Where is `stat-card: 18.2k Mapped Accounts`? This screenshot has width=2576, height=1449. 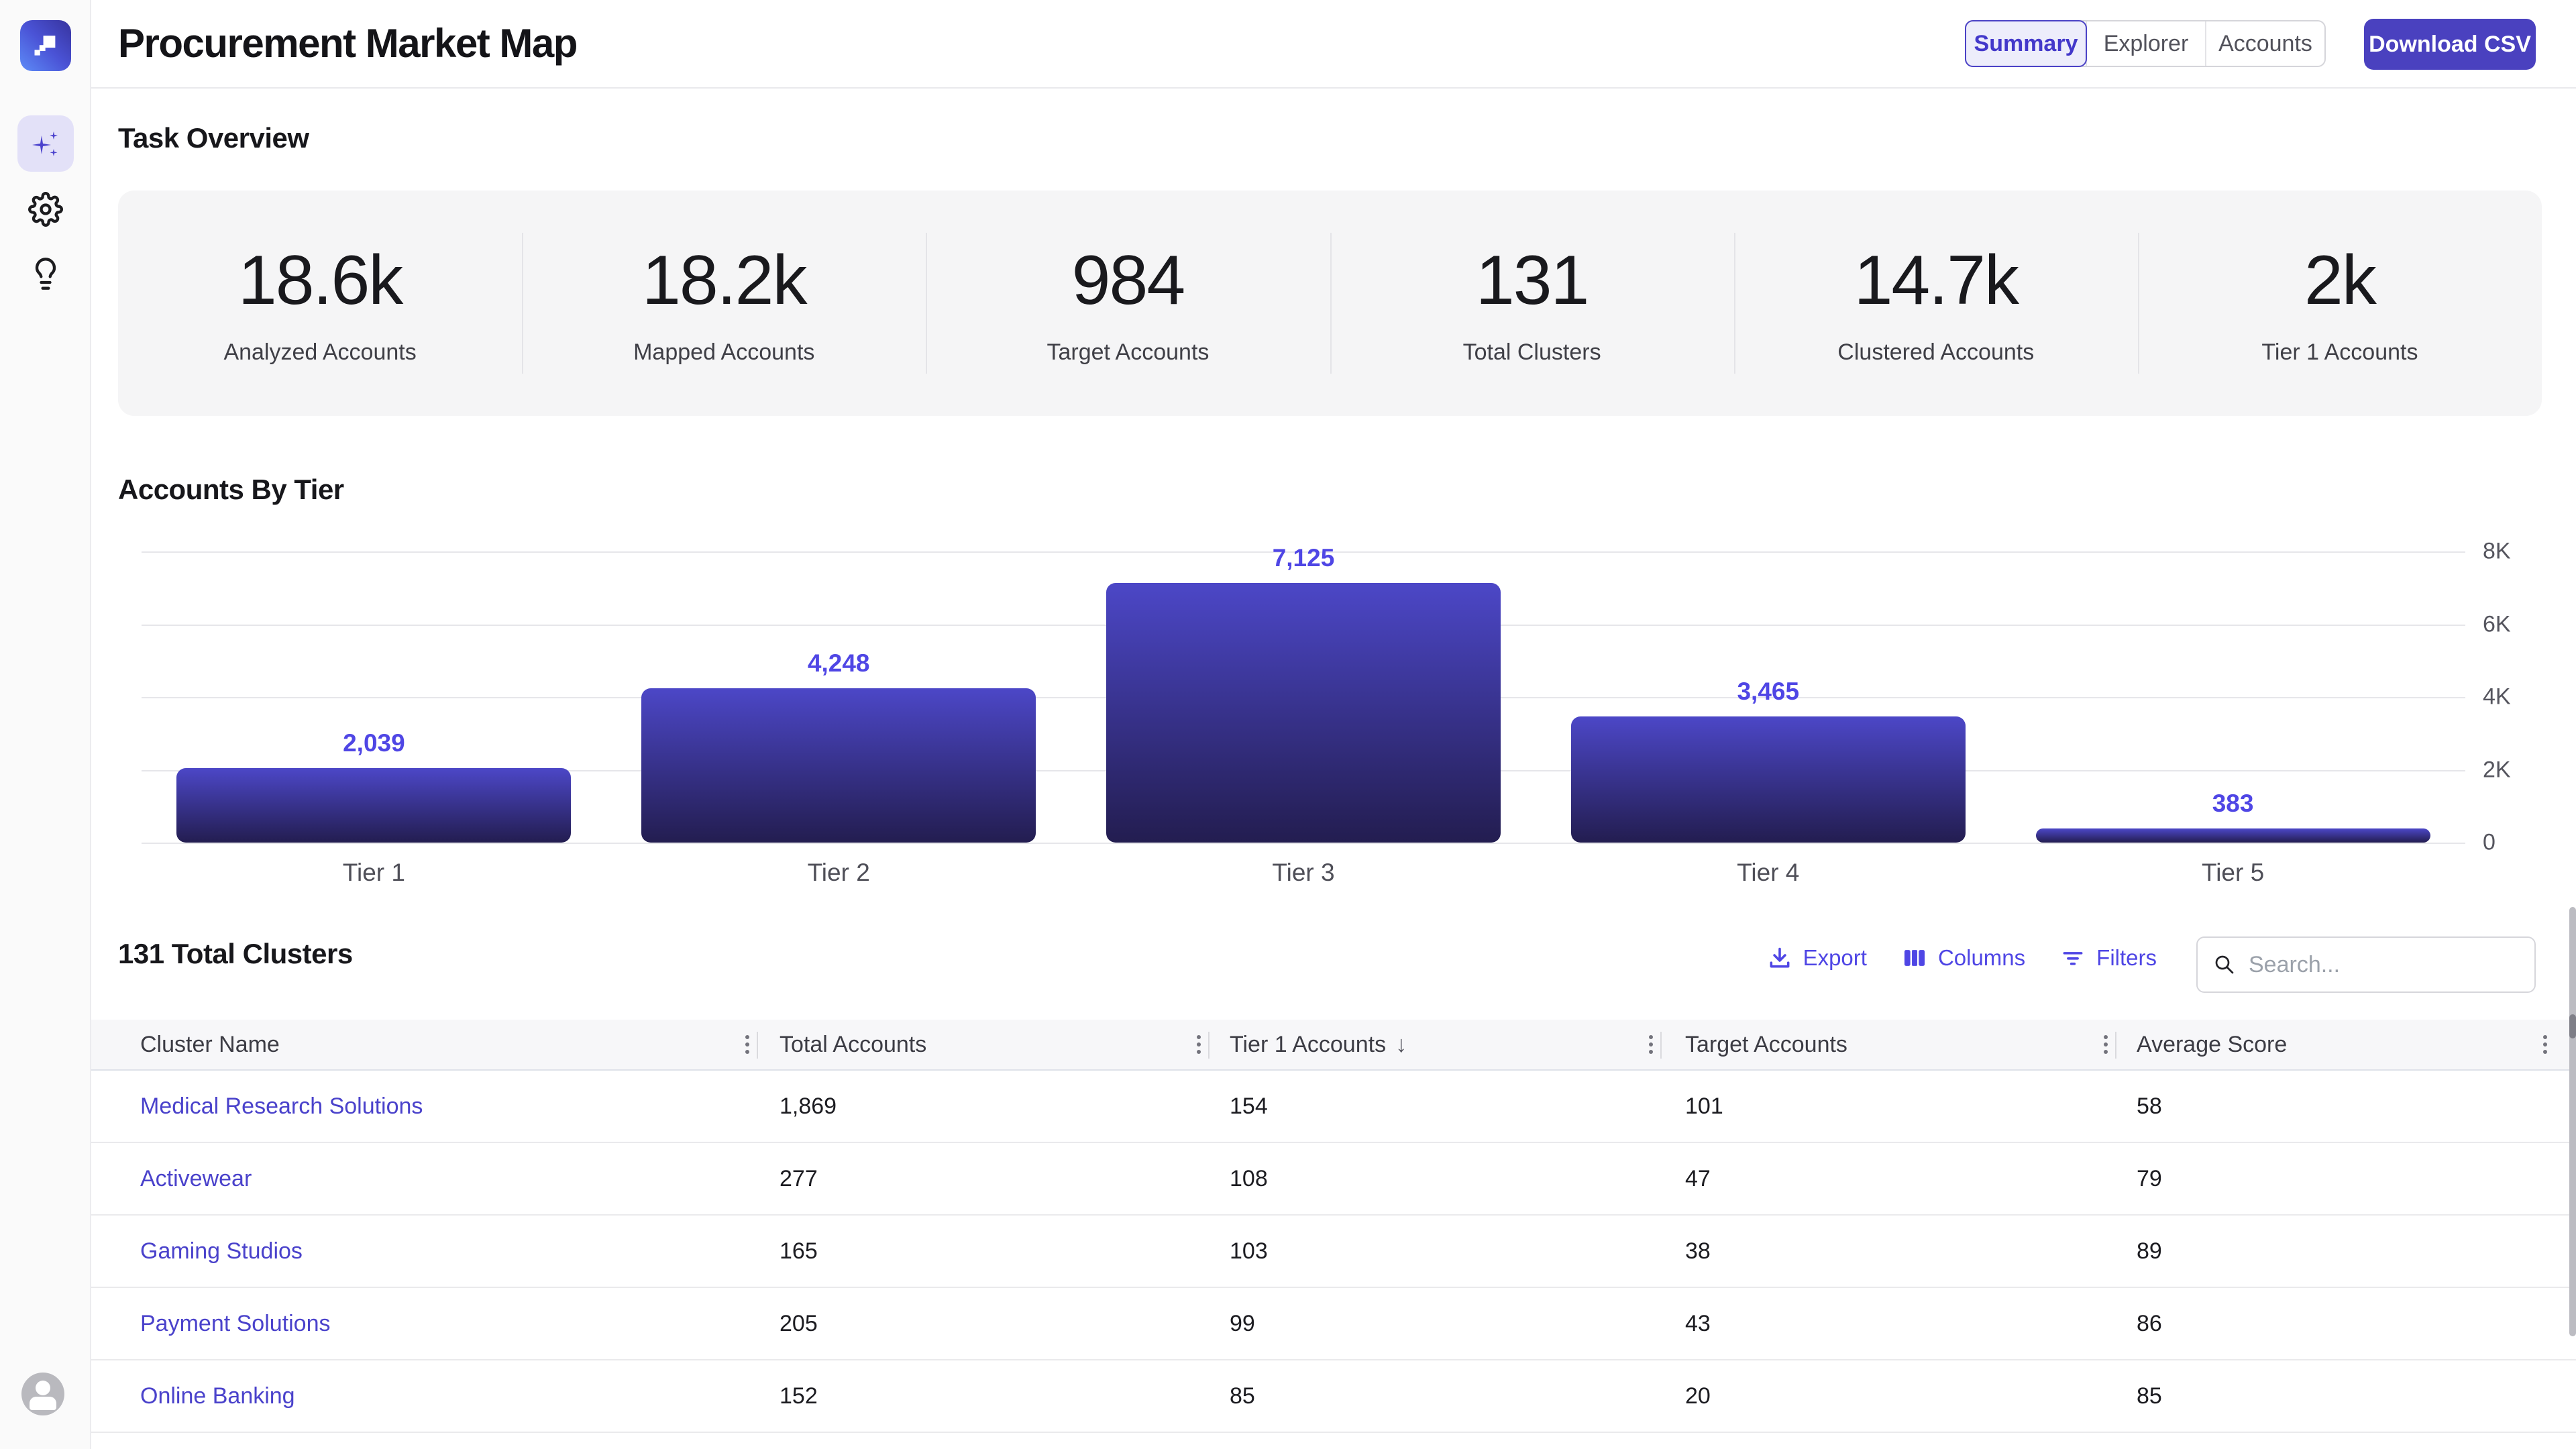 stat-card: 18.2k Mapped Accounts is located at coordinates (724, 303).